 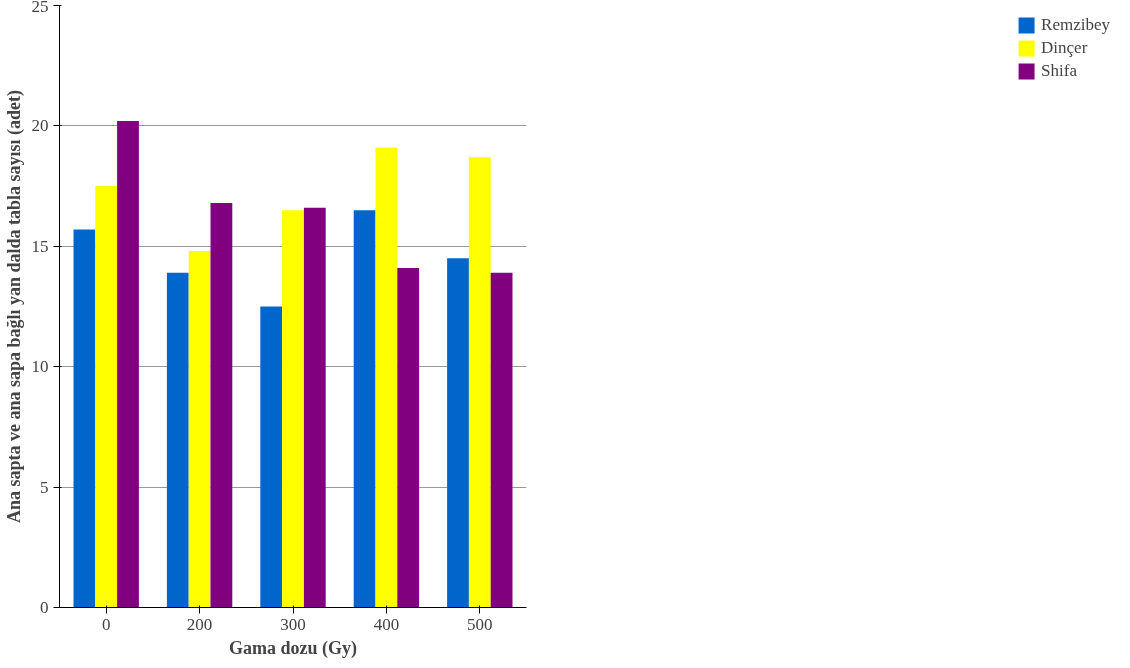 What do you see at coordinates (40, 246) in the screenshot?
I see `y-tick-label: 15` at bounding box center [40, 246].